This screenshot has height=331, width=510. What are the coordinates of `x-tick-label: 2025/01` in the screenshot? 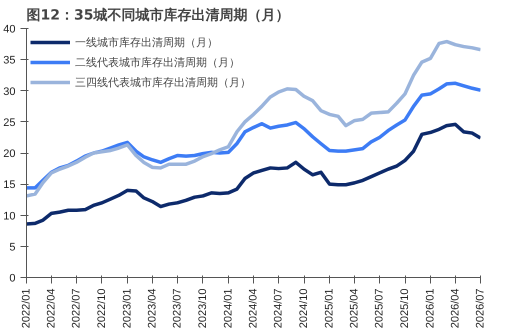 It's located at (330, 308).